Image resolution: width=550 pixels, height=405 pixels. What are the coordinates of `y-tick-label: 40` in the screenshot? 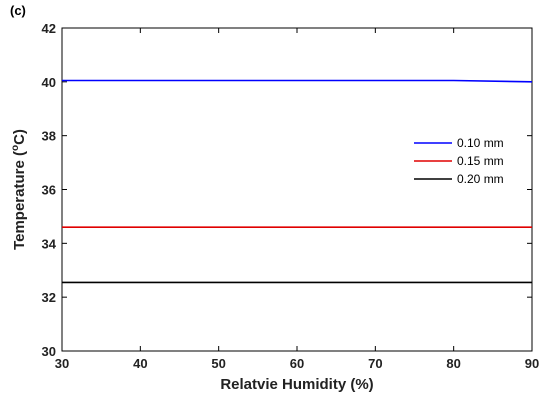 It's located at (49, 82).